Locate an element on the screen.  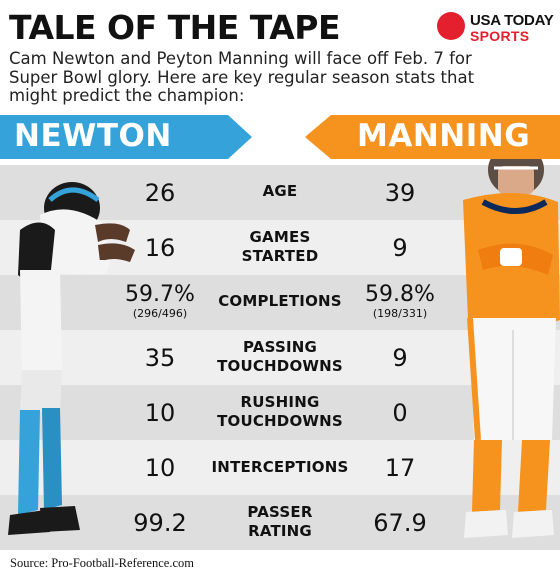
stat-label-line1: RUSHING is located at coordinates (280, 402).